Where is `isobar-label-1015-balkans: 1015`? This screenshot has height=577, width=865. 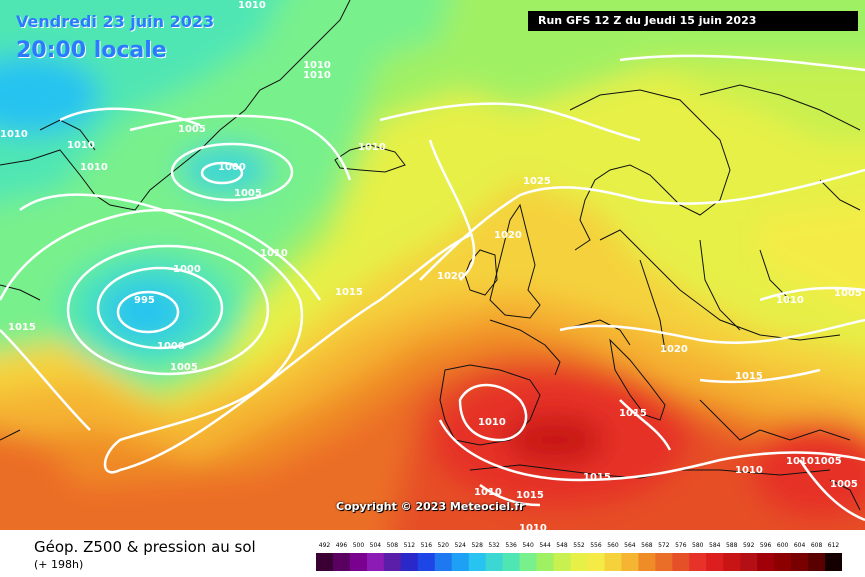
isobar-label-1015-balkans: 1015 is located at coordinates (749, 376).